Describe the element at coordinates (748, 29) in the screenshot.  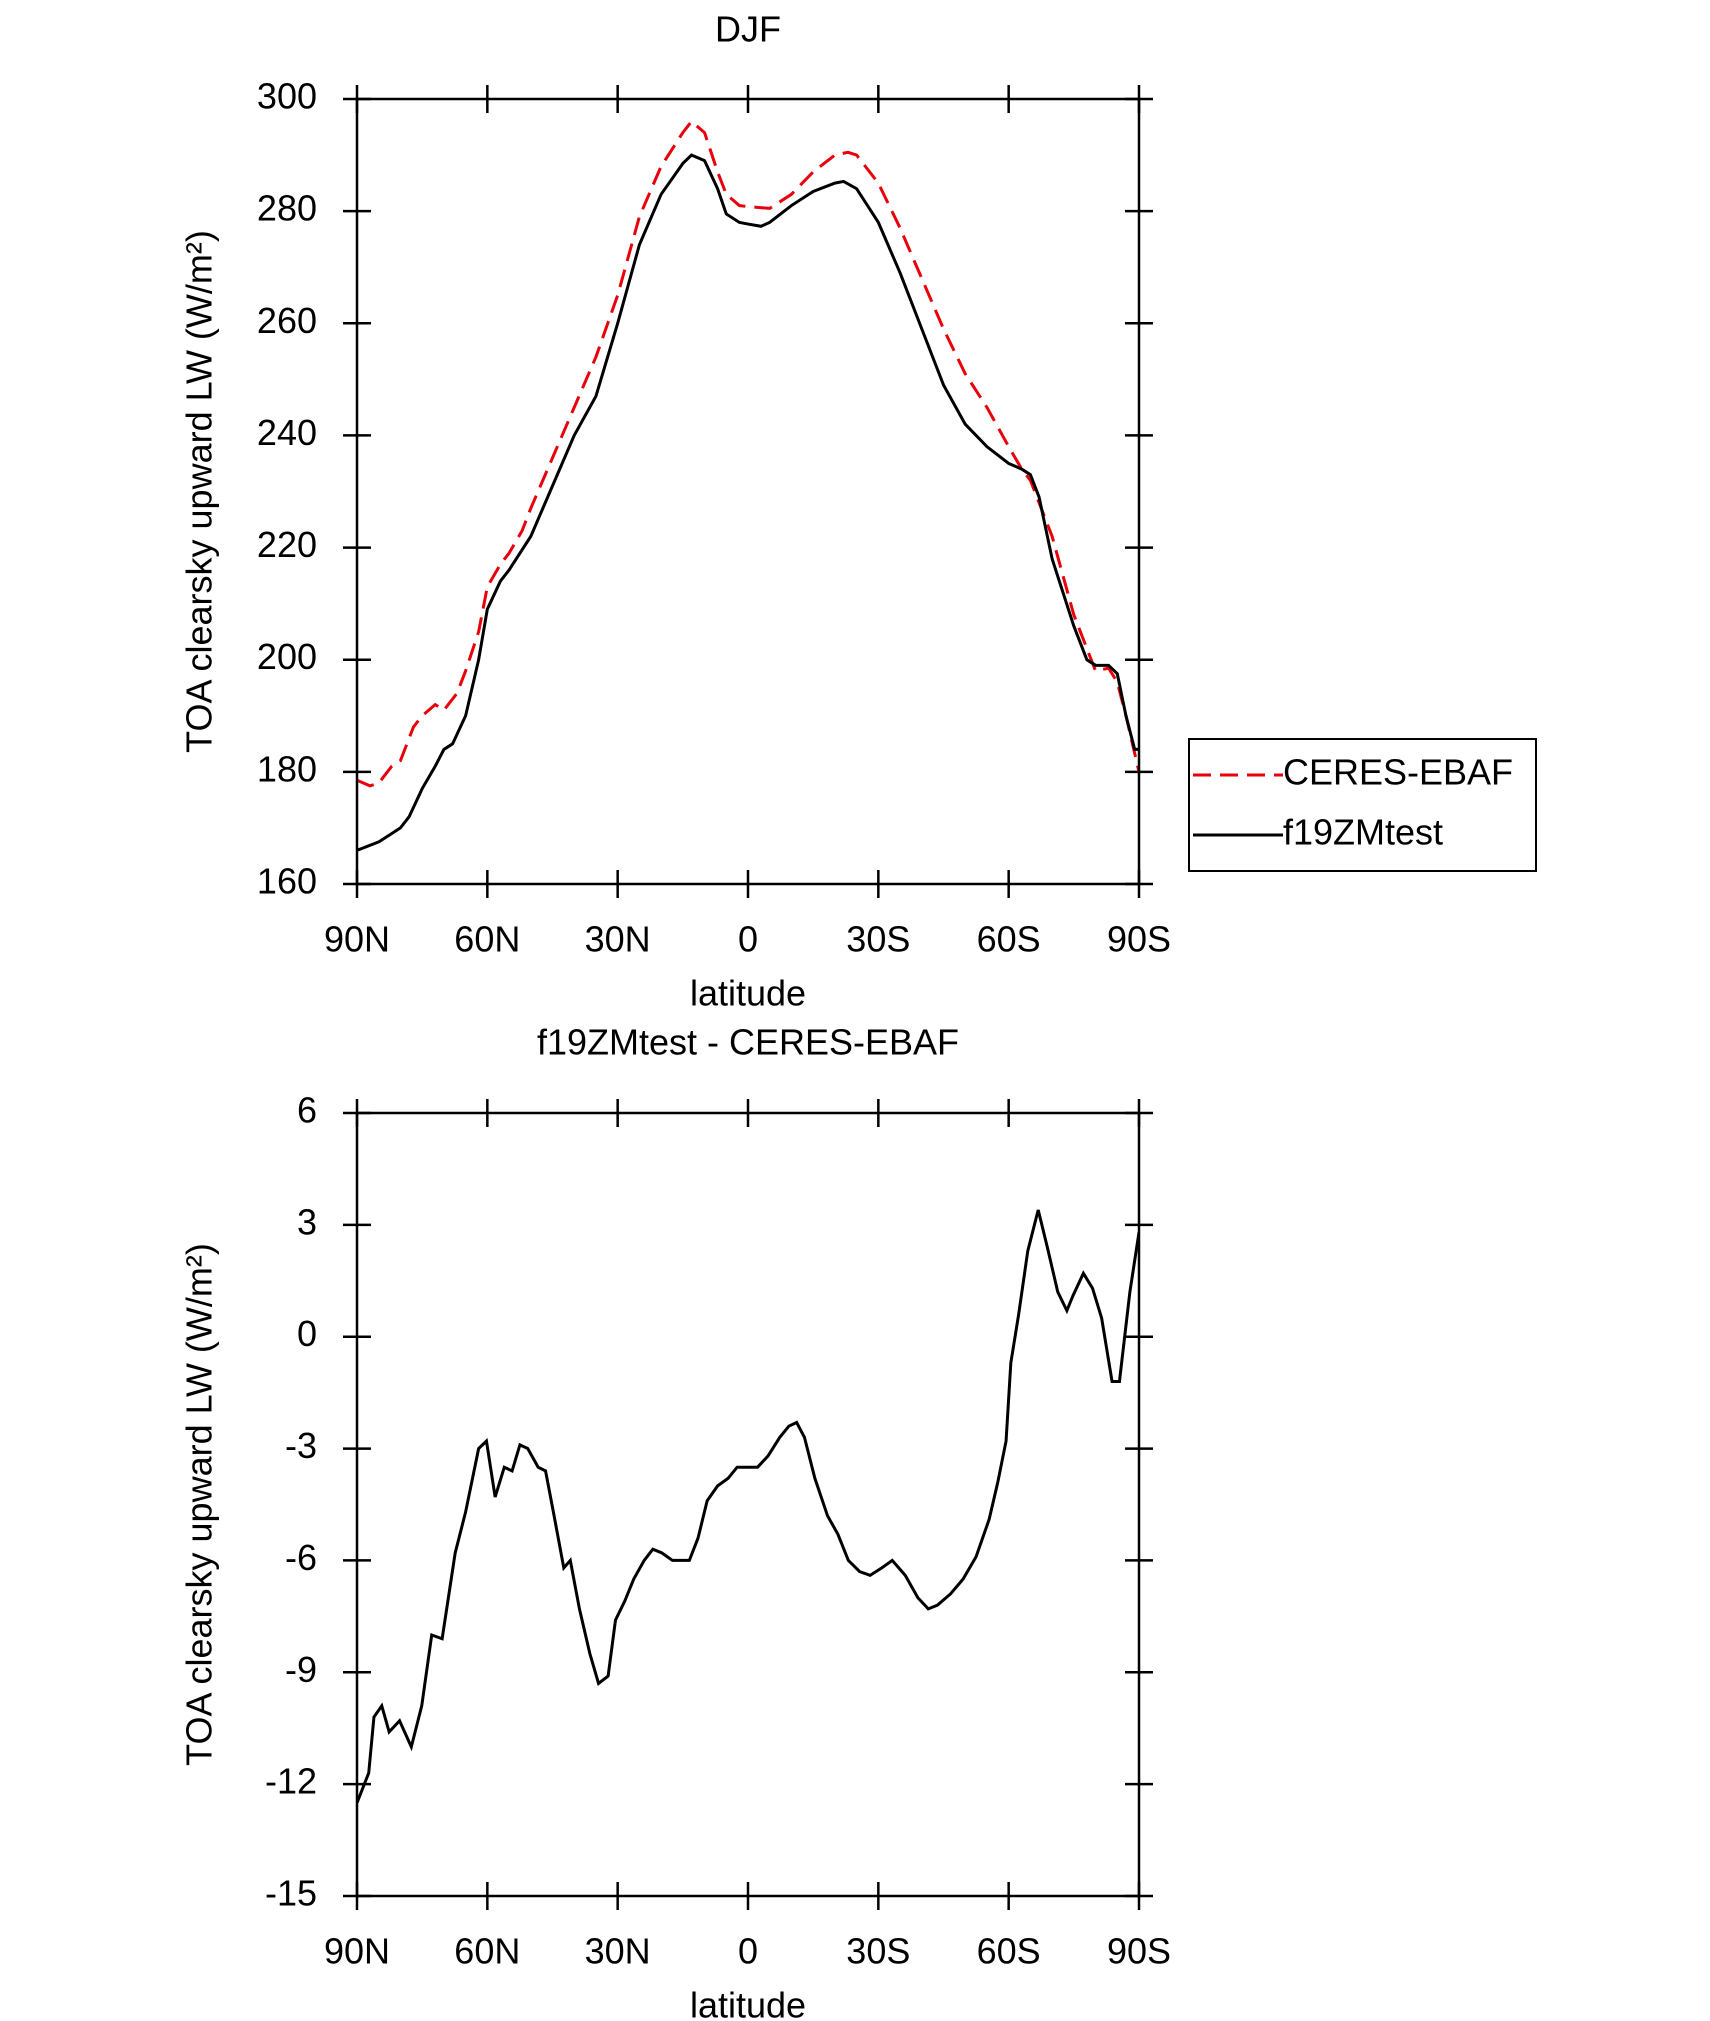
I see `chart-title: DJF` at that location.